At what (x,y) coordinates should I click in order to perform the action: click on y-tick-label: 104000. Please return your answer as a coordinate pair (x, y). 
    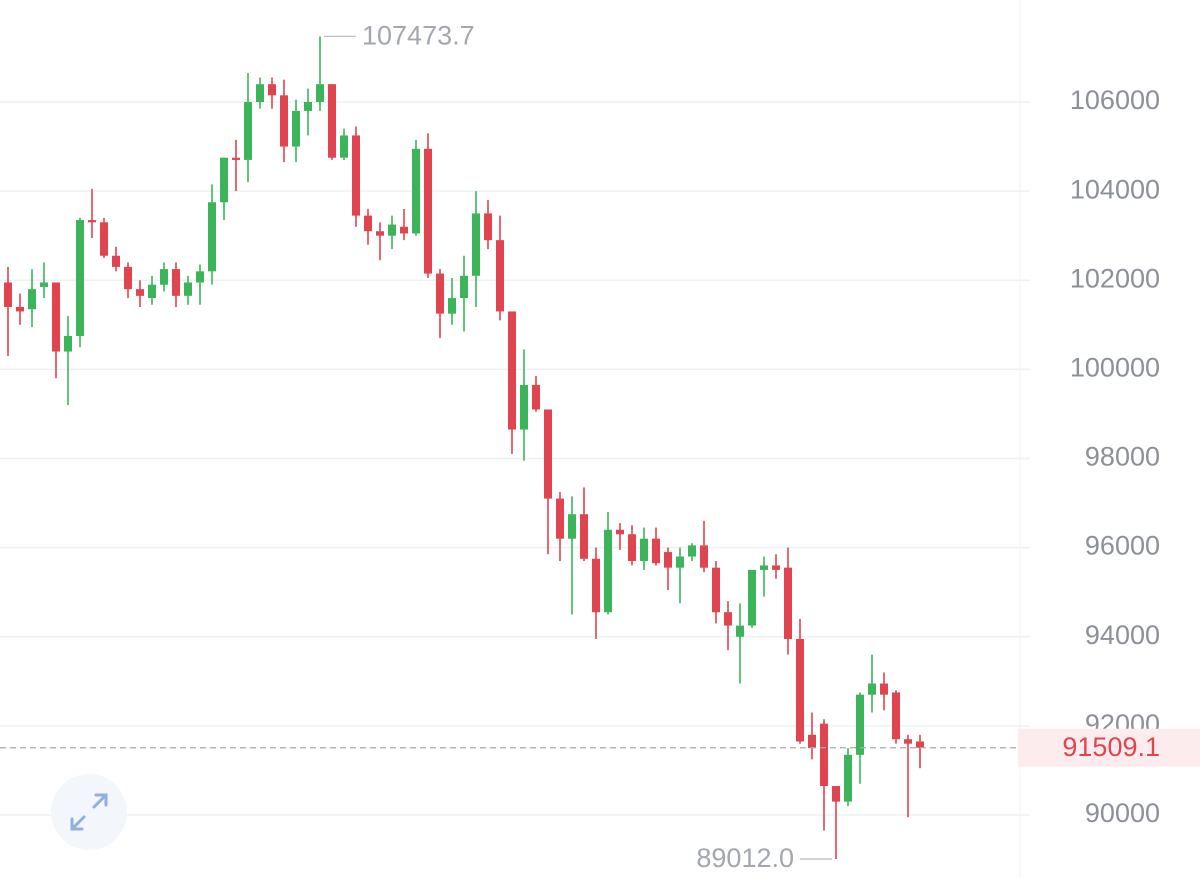
    Looking at the image, I should click on (1115, 189).